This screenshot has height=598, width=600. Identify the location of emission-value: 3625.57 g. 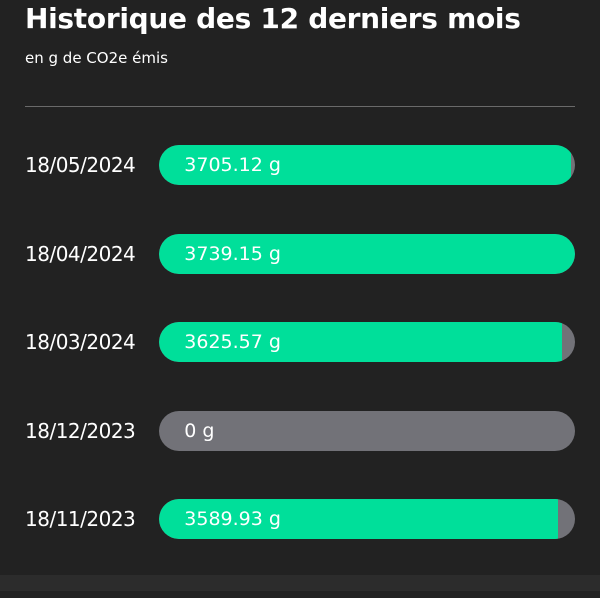
(232, 342).